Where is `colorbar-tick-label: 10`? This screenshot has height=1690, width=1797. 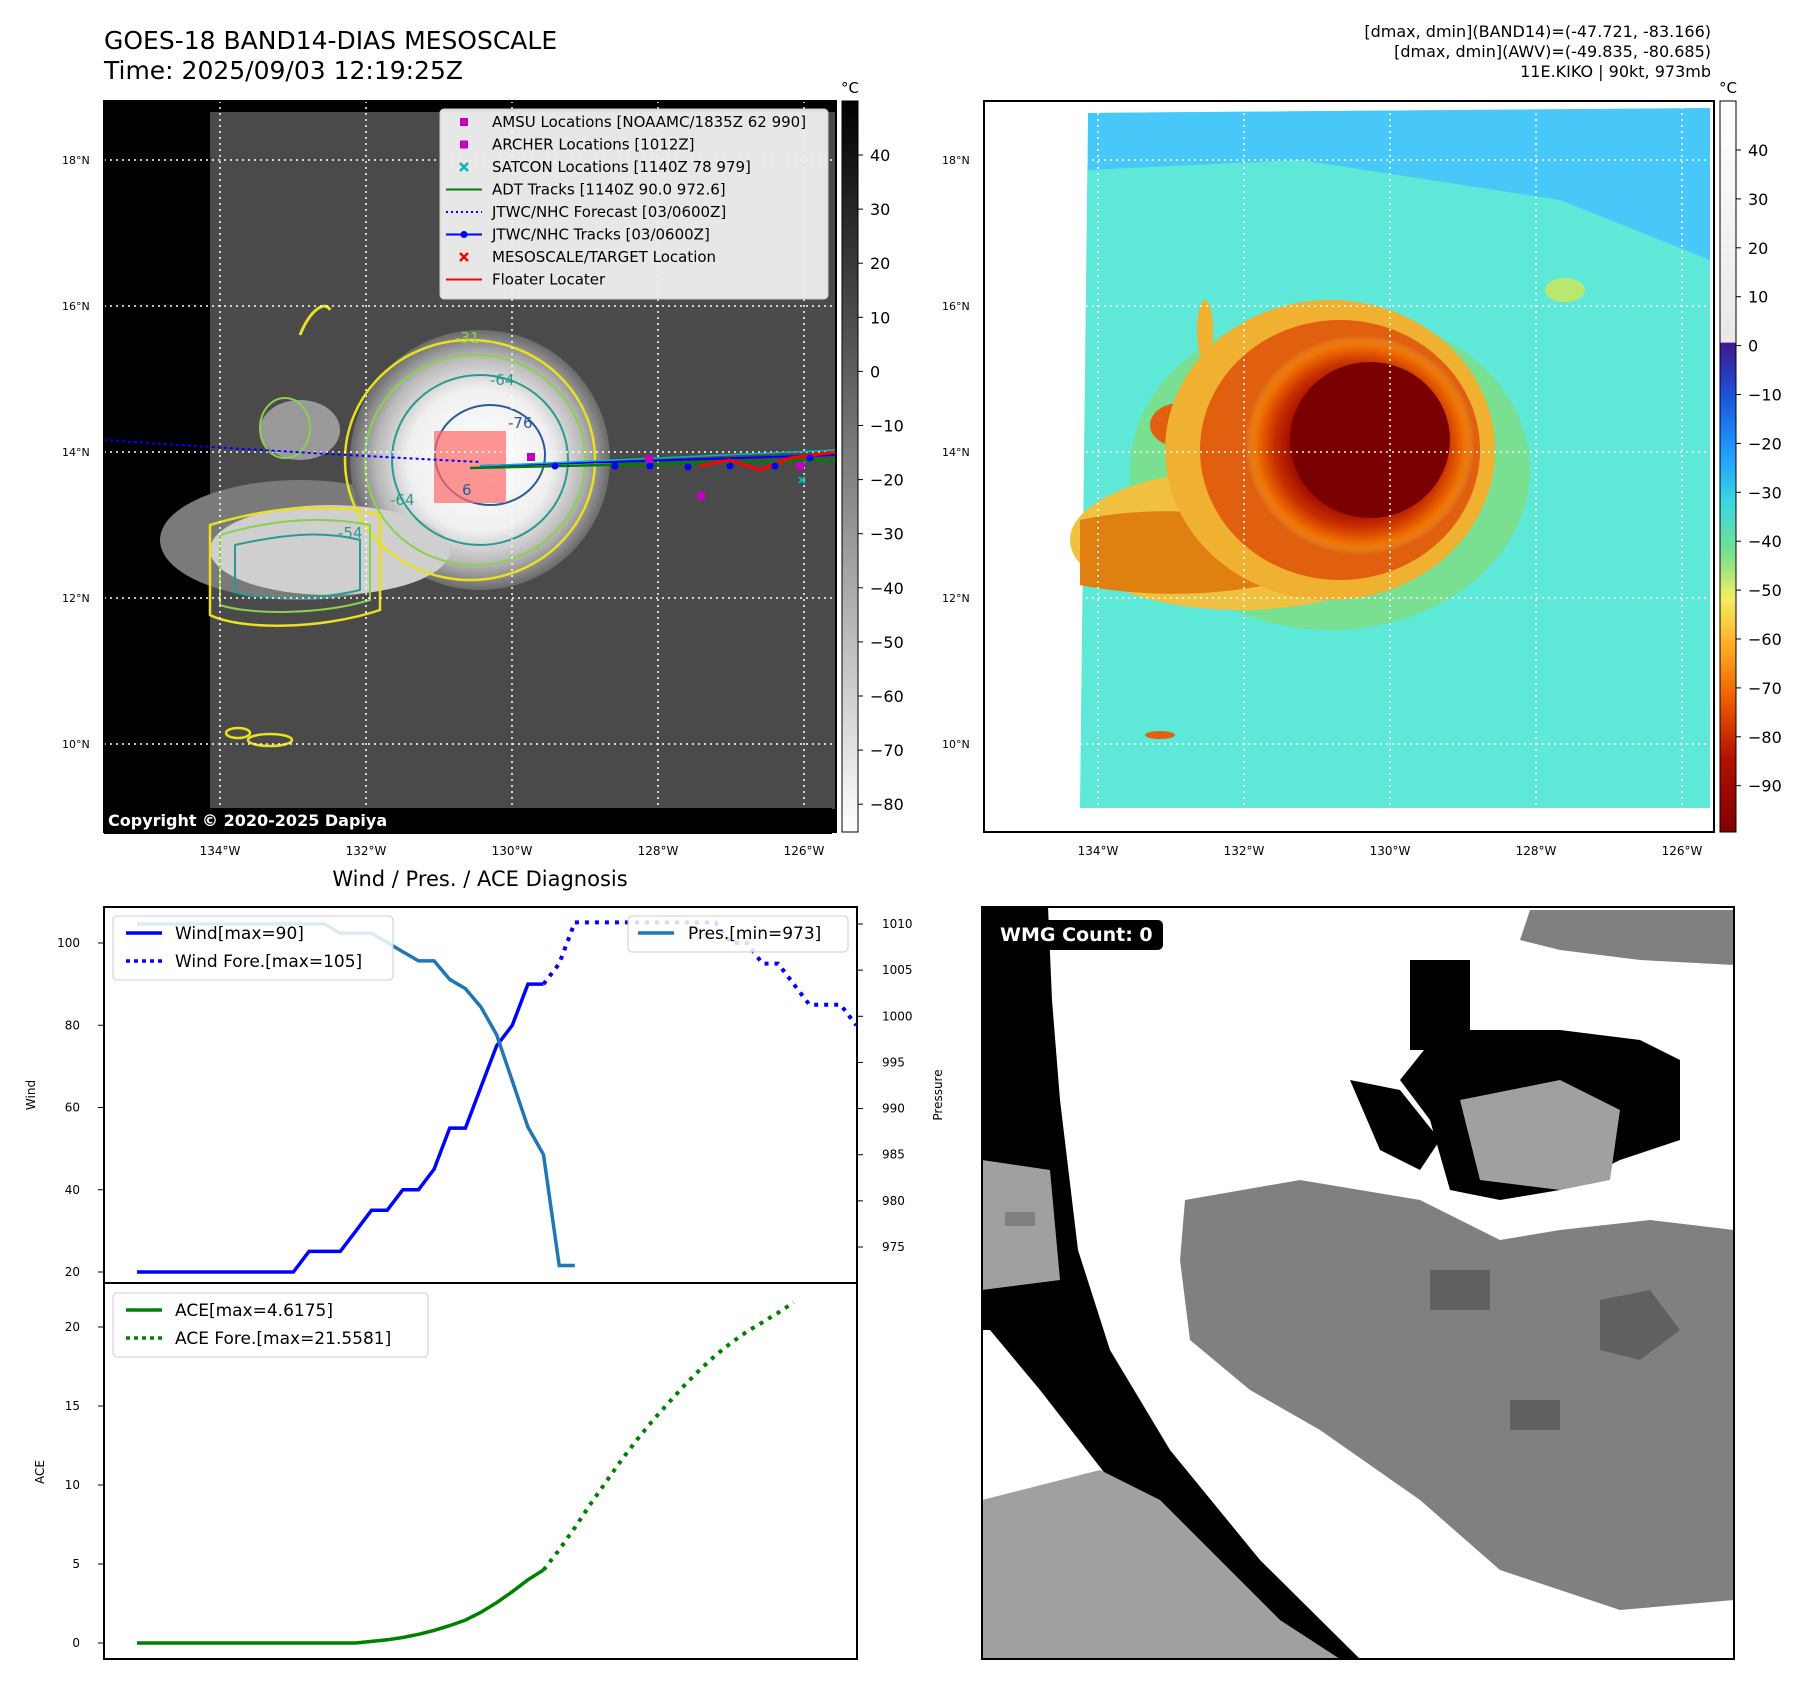
colorbar-tick-label: 10 is located at coordinates (880, 317).